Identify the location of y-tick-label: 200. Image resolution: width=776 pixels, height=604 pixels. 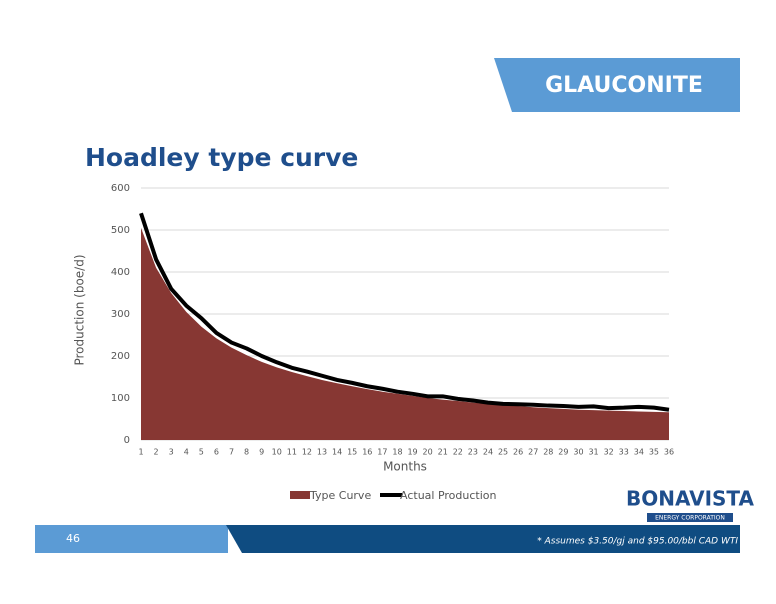
(120, 356).